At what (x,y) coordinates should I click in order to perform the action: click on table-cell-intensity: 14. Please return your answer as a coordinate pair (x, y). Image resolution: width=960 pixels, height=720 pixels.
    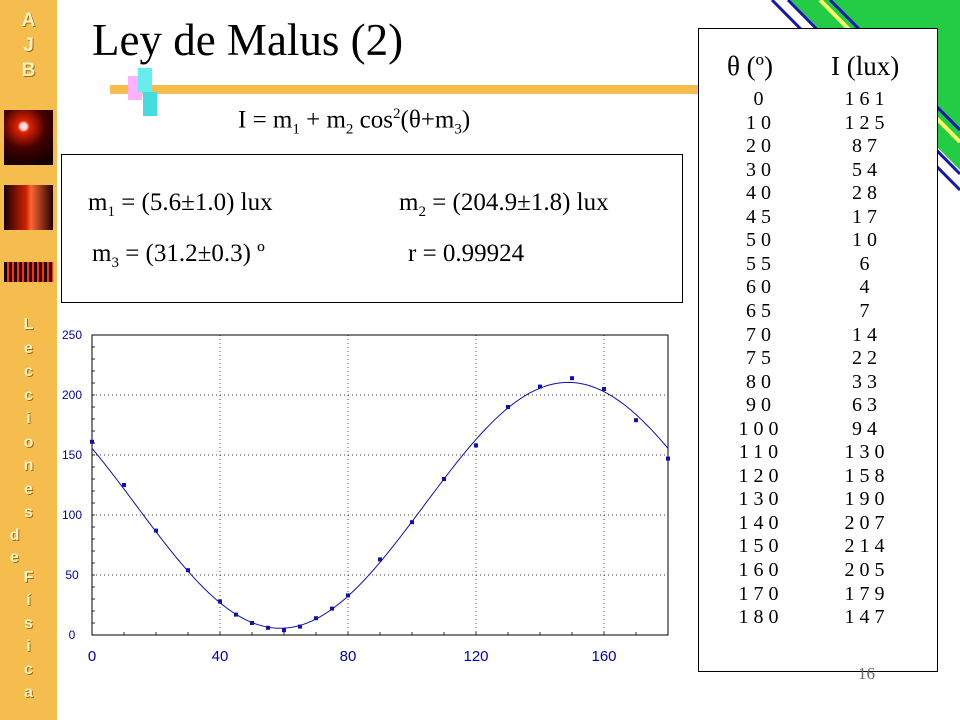
    Looking at the image, I should click on (867, 334).